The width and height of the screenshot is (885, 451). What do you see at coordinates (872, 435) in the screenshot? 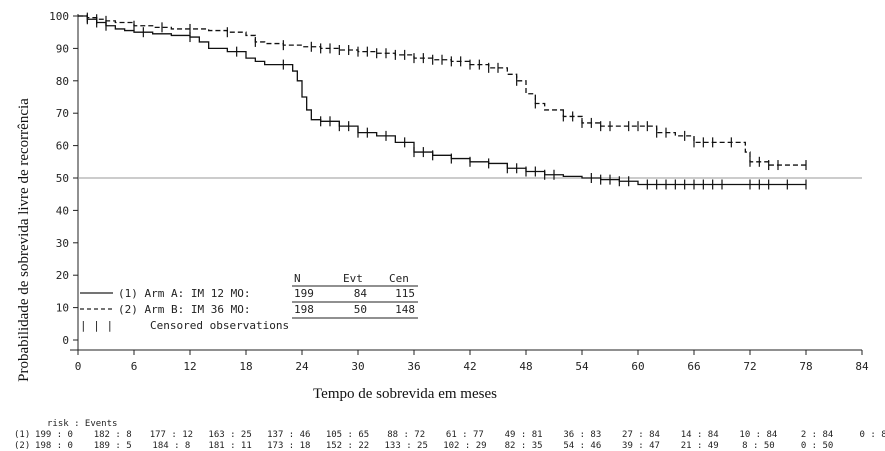
I see `risk-cell: 0 : 84` at bounding box center [872, 435].